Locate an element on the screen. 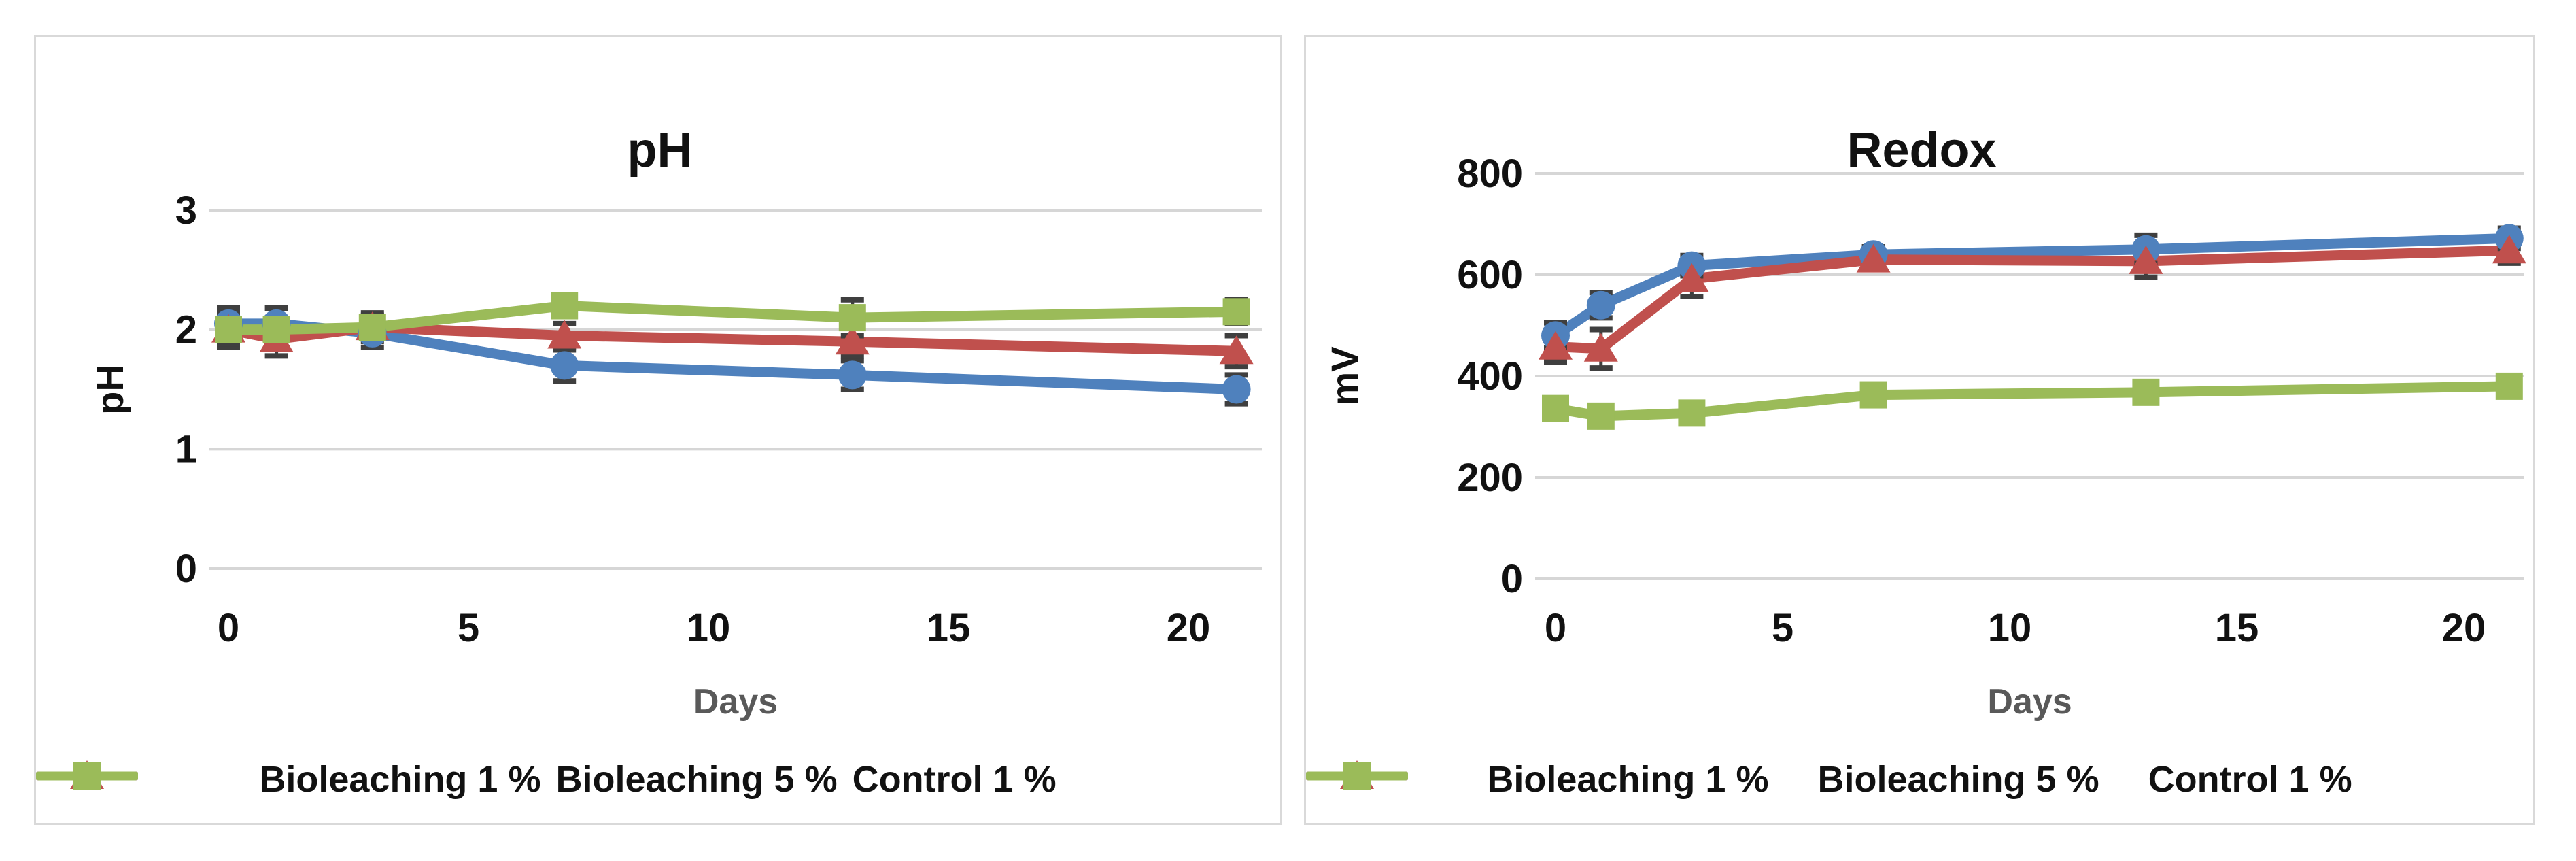  chart-title: pH is located at coordinates (660, 150).